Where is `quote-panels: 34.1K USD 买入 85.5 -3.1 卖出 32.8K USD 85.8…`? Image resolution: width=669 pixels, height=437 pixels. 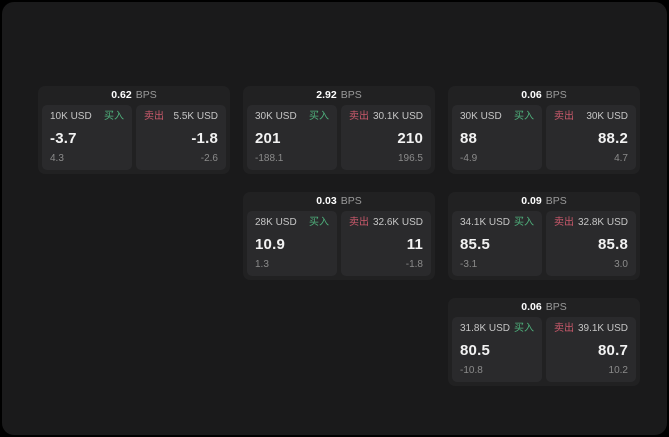
quote-panels: 34.1K USD 买入 85.5 -3.1 卖出 32.8K USD 85.8… is located at coordinates (544, 243).